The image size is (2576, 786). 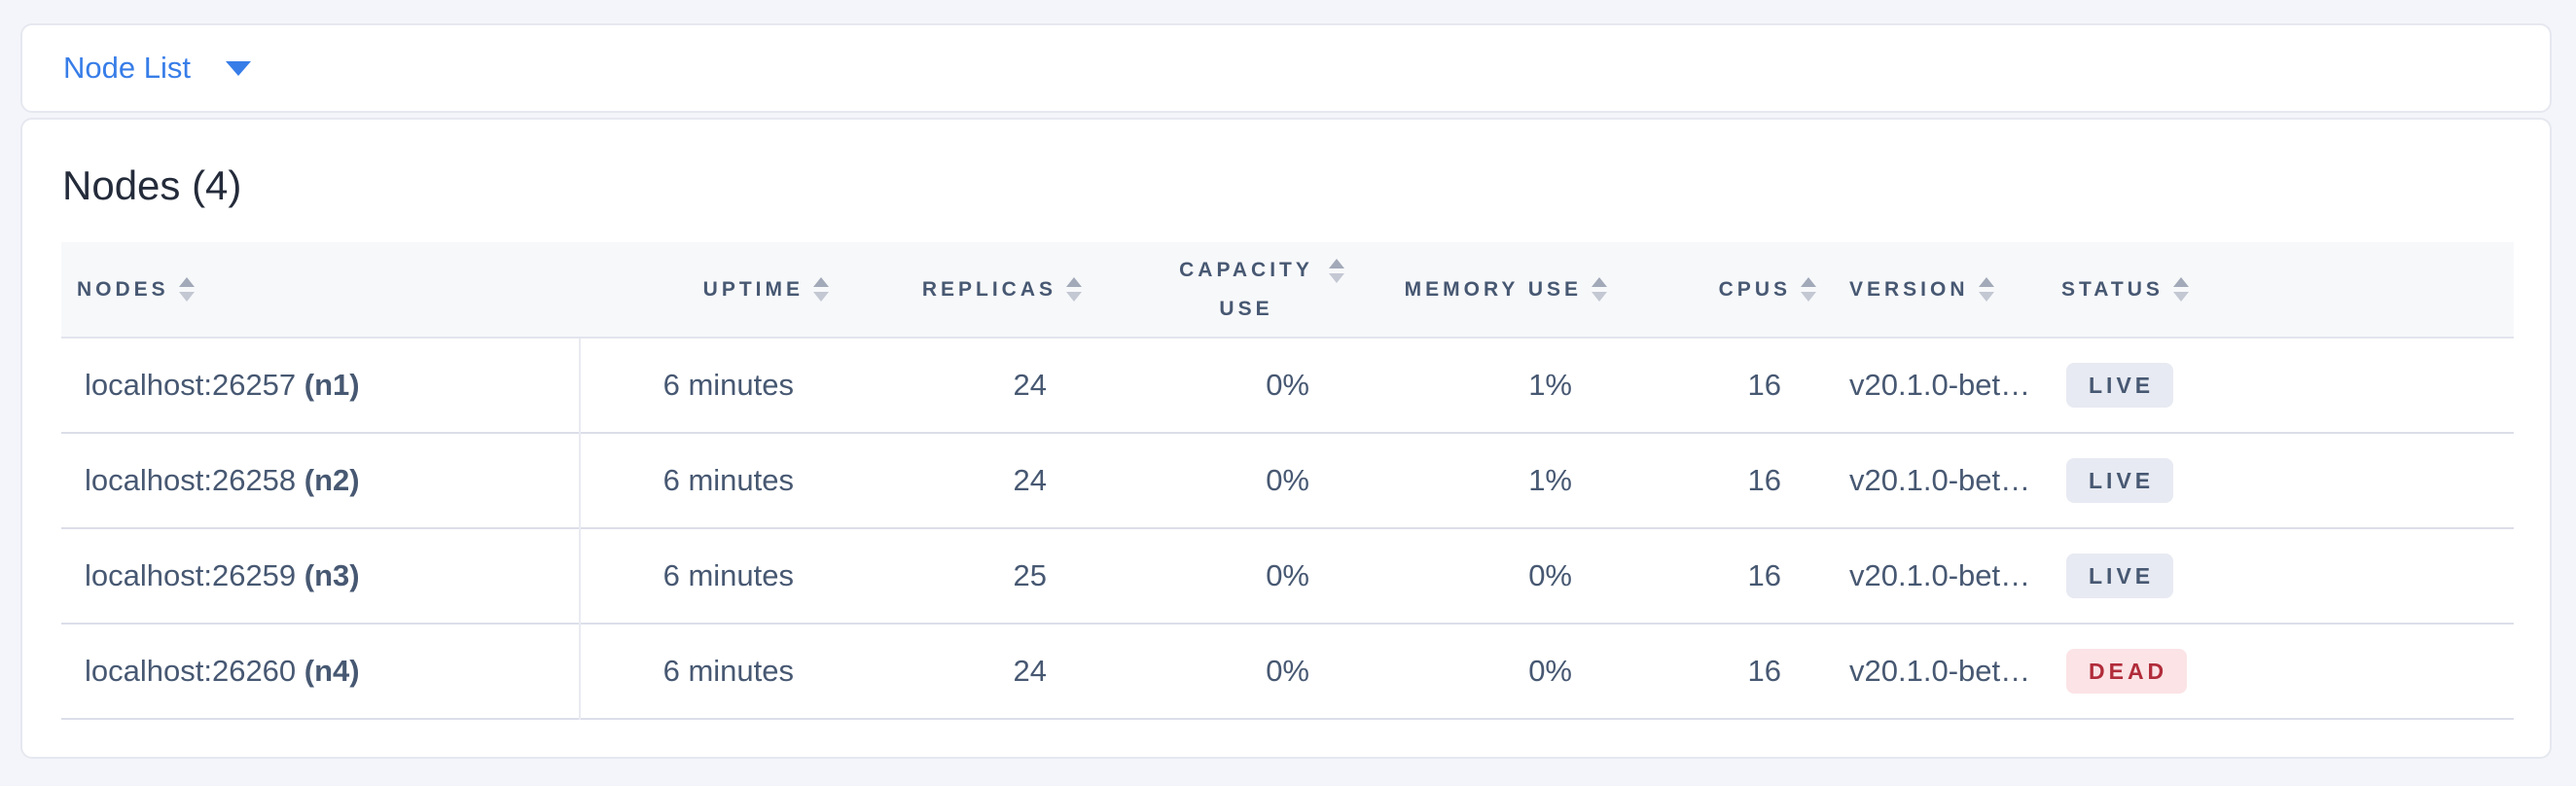 I want to click on column-header-memory-use: MEMORY USE, so click(x=1479, y=290).